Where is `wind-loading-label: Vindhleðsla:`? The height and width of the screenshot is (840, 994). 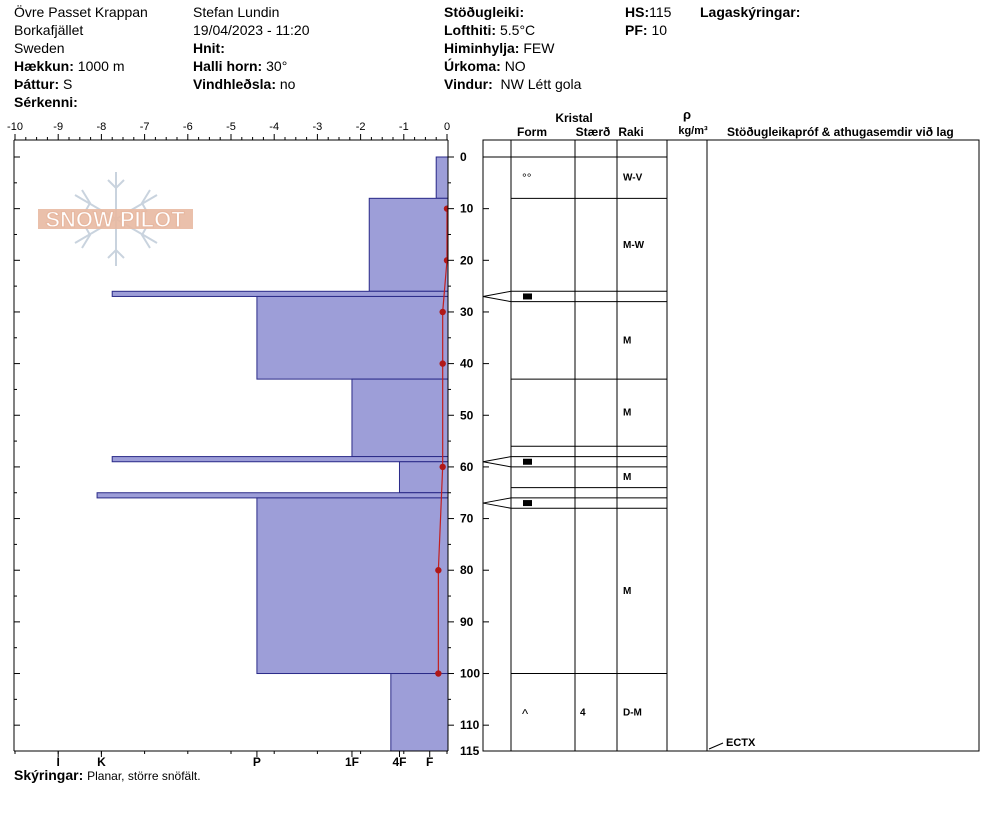 wind-loading-label: Vindhleðsla: is located at coordinates (234, 84).